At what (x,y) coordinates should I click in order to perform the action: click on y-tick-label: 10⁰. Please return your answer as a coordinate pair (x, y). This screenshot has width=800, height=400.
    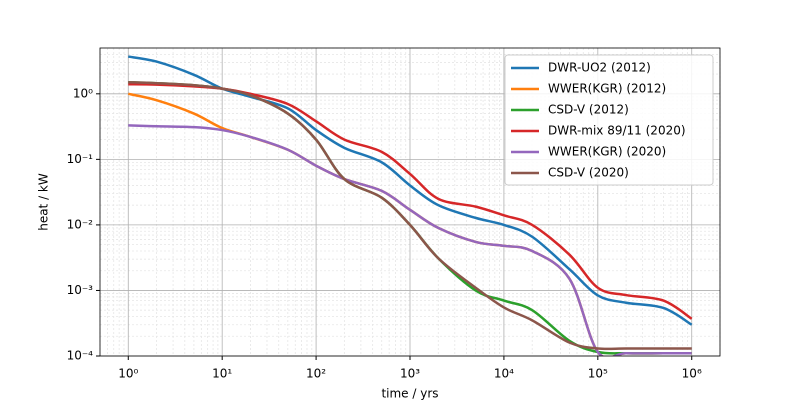
    Looking at the image, I should click on (83, 93).